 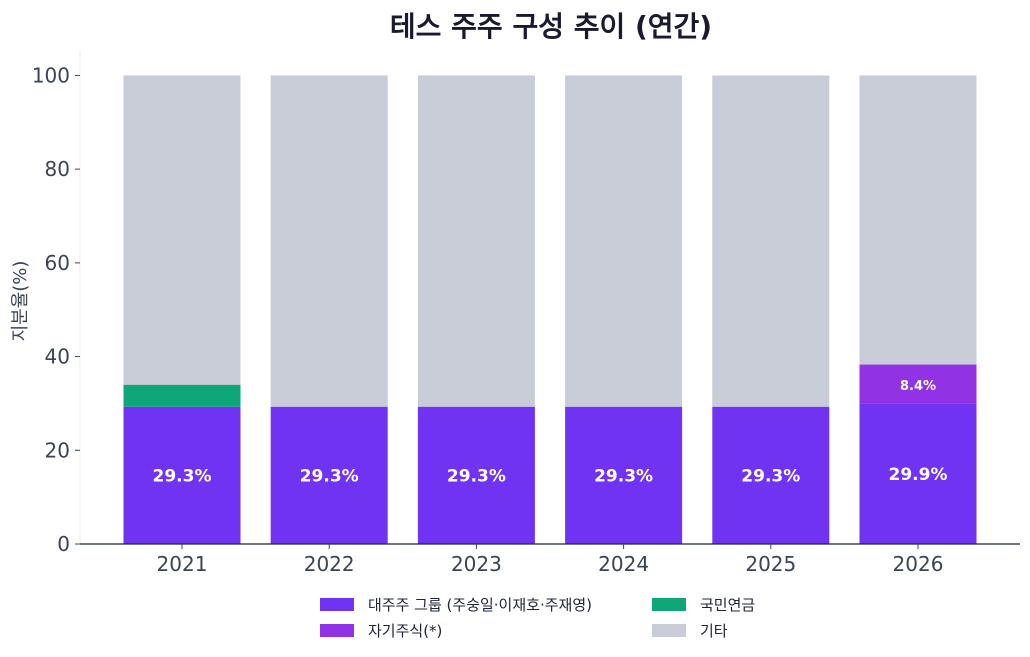 I want to click on legend-label-0: 대주주 그룹 (주숭일·이재호·주재영), so click(x=480, y=605).